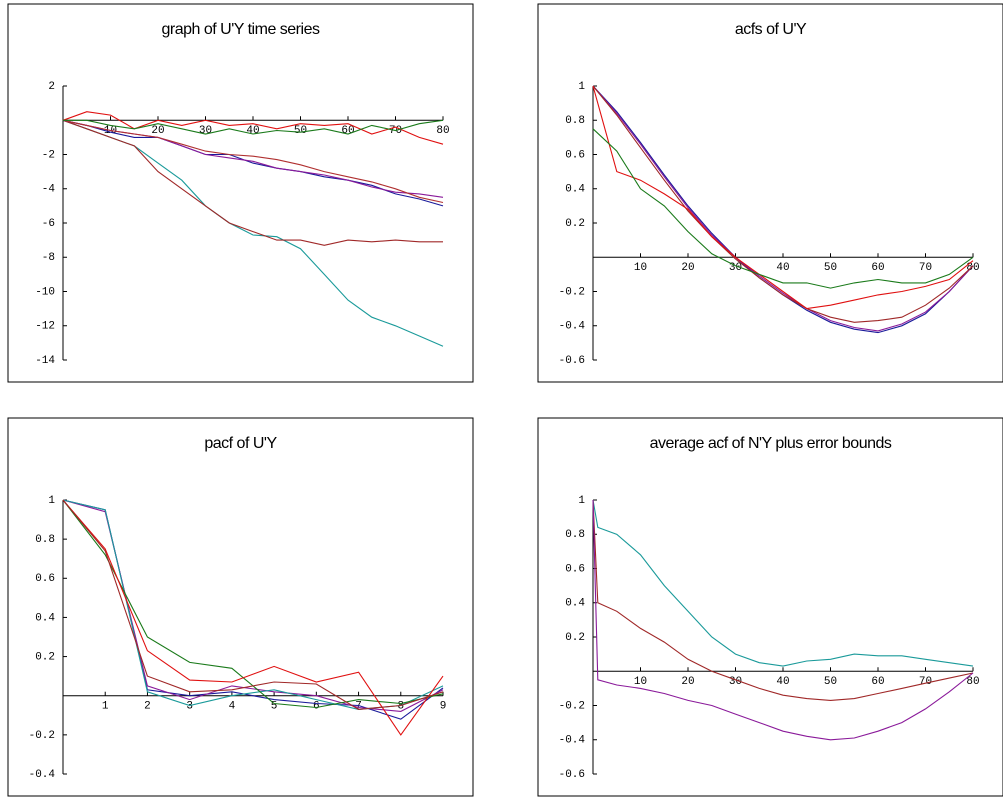  What do you see at coordinates (49, 190) in the screenshot?
I see `y-tick-label: -4` at bounding box center [49, 190].